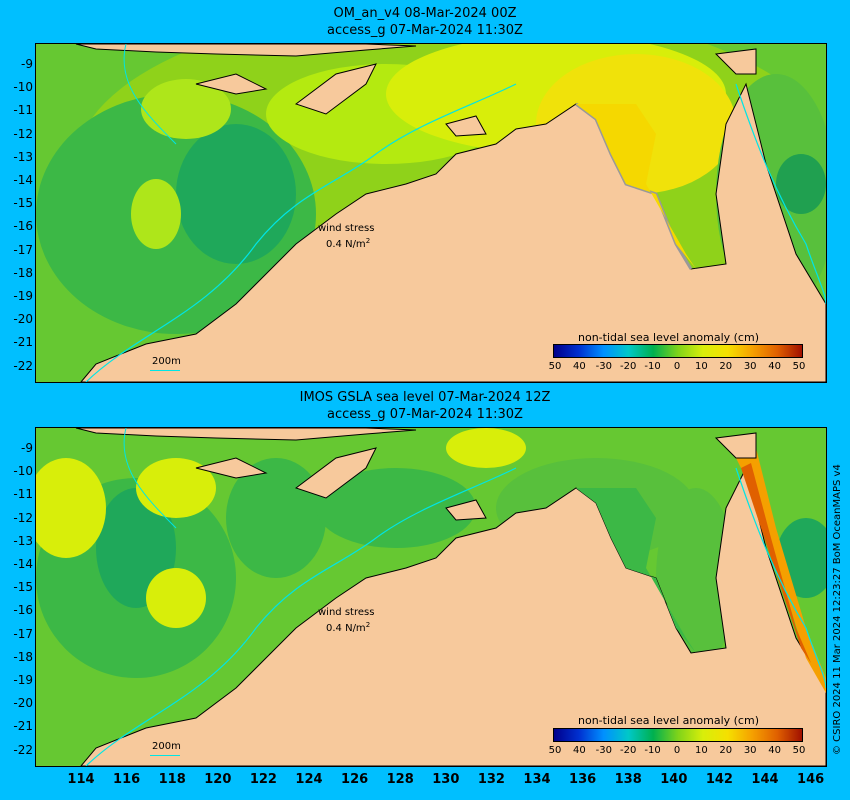 The width and height of the screenshot is (850, 800). What do you see at coordinates (765, 779) in the screenshot?
I see `lon-label: 144` at bounding box center [765, 779].